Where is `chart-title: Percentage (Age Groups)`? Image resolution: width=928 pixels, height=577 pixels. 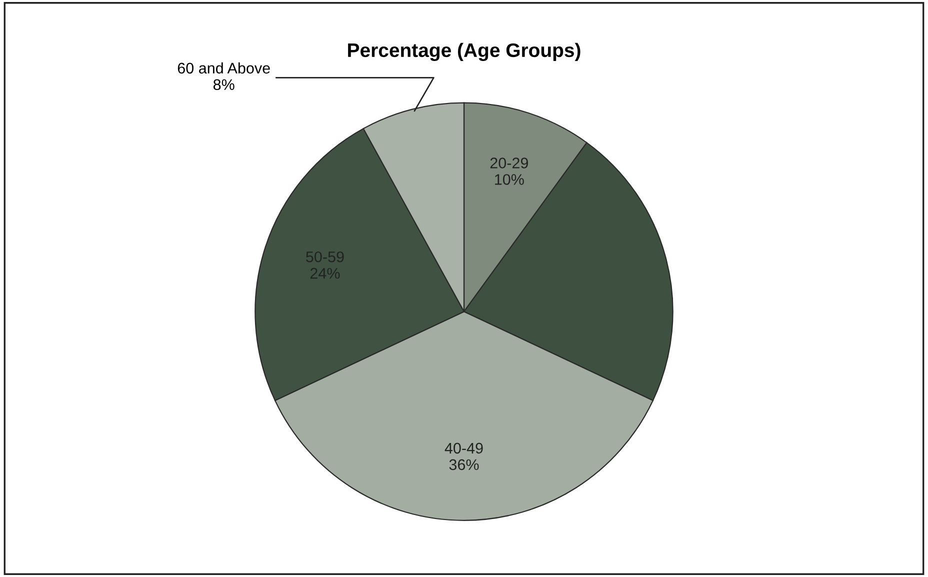
chart-title: Percentage (Age Groups) is located at coordinates (464, 52).